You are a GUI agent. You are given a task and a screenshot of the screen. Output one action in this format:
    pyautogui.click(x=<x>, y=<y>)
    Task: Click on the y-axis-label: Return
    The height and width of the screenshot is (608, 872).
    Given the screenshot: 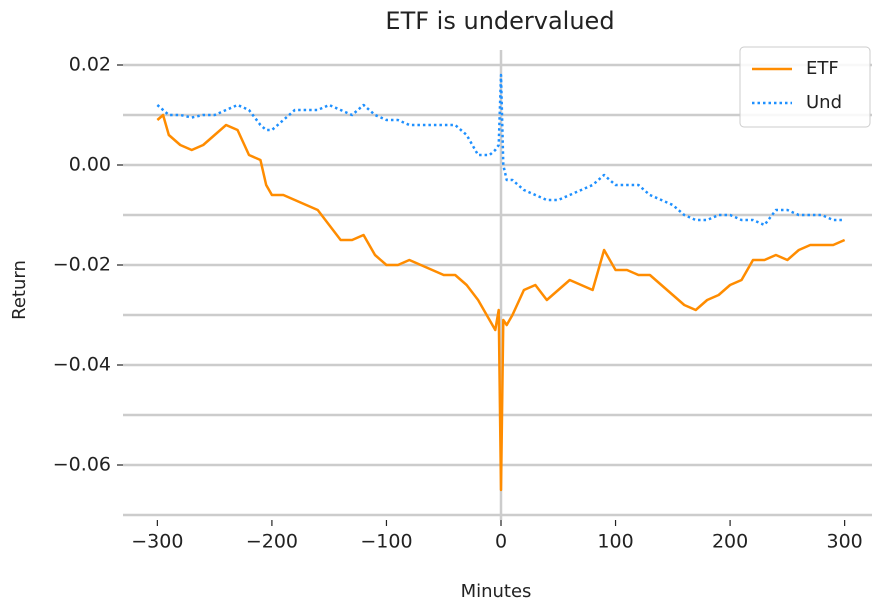 What is the action you would take?
    pyautogui.click(x=19, y=290)
    